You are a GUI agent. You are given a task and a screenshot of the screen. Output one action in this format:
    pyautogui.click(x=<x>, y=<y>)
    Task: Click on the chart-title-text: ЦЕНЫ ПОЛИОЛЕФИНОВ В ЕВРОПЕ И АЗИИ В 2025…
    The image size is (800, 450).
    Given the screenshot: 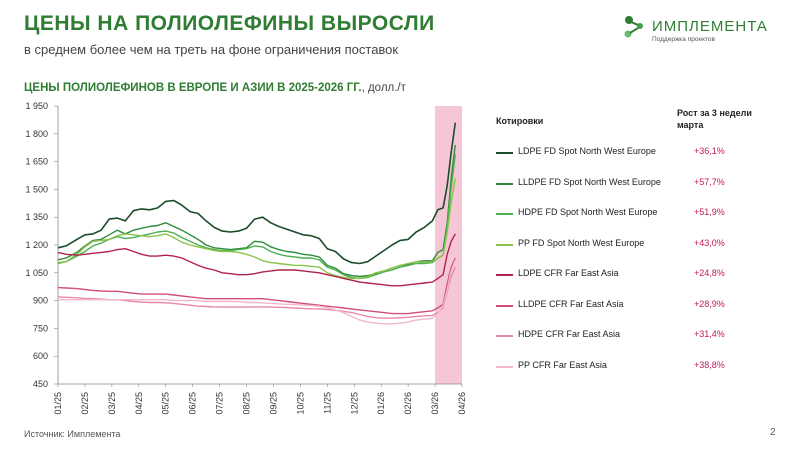 What is the action you would take?
    pyautogui.click(x=193, y=88)
    